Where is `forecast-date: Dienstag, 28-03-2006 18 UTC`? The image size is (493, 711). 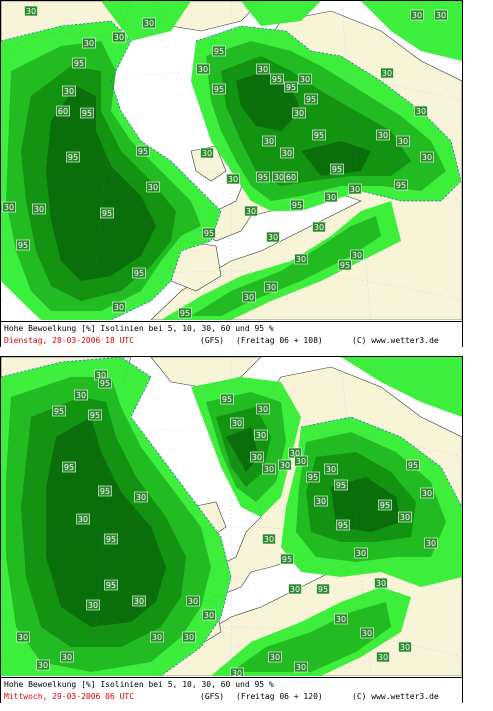 forecast-date: Dienstag, 28-03-2006 18 UTC is located at coordinates (69, 340).